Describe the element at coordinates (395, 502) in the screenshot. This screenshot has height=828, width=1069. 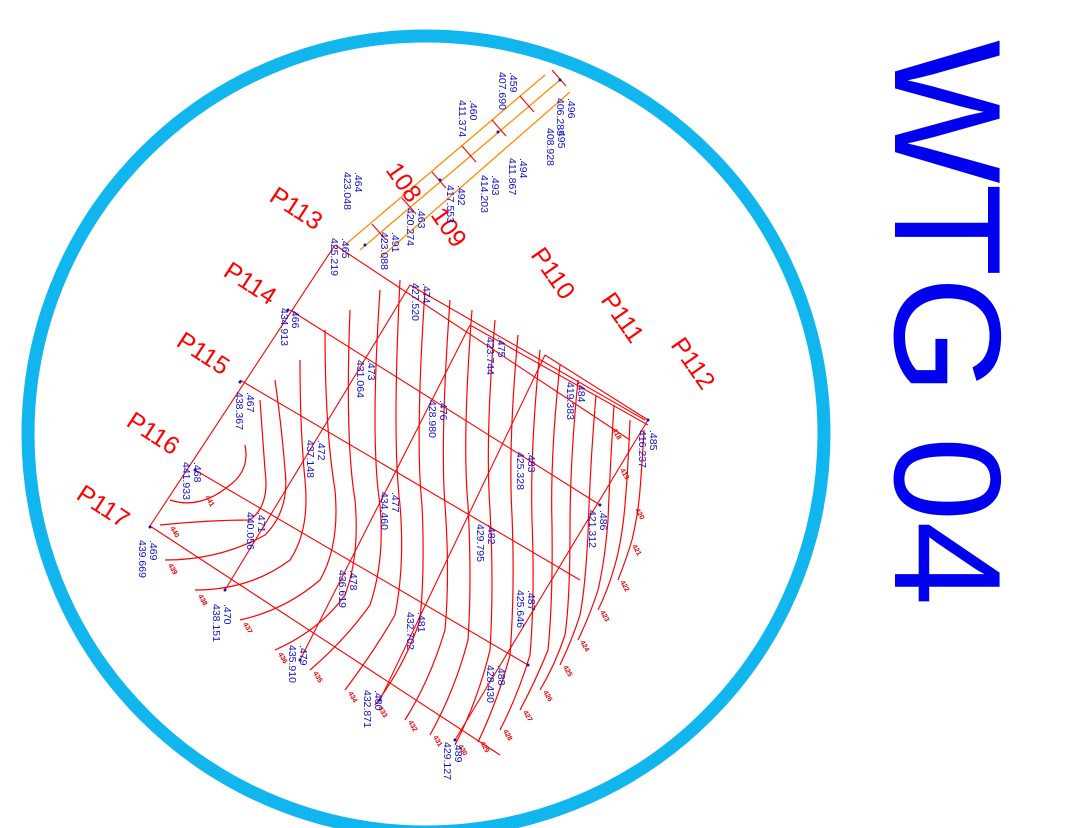
I see `survey-point-id: .477` at that location.